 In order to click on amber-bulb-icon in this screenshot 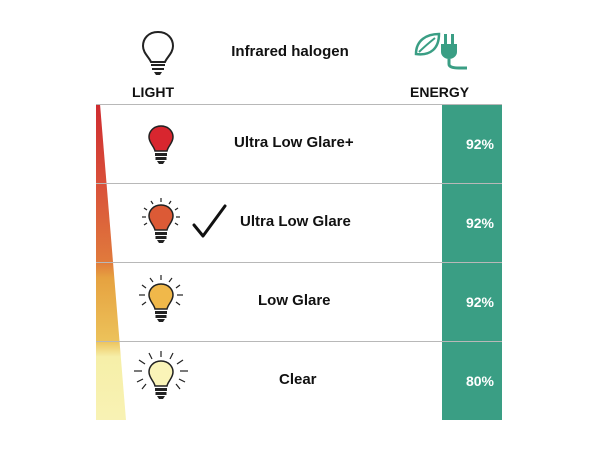, I will do `click(161, 298)`.